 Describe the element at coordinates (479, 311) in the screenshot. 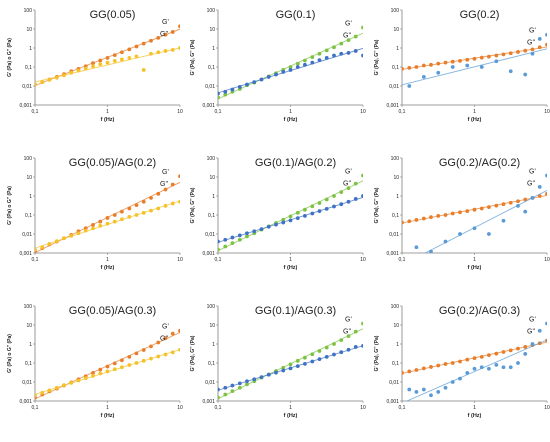

I see `chart-title: GG(0.2)/AG(0.3)` at that location.